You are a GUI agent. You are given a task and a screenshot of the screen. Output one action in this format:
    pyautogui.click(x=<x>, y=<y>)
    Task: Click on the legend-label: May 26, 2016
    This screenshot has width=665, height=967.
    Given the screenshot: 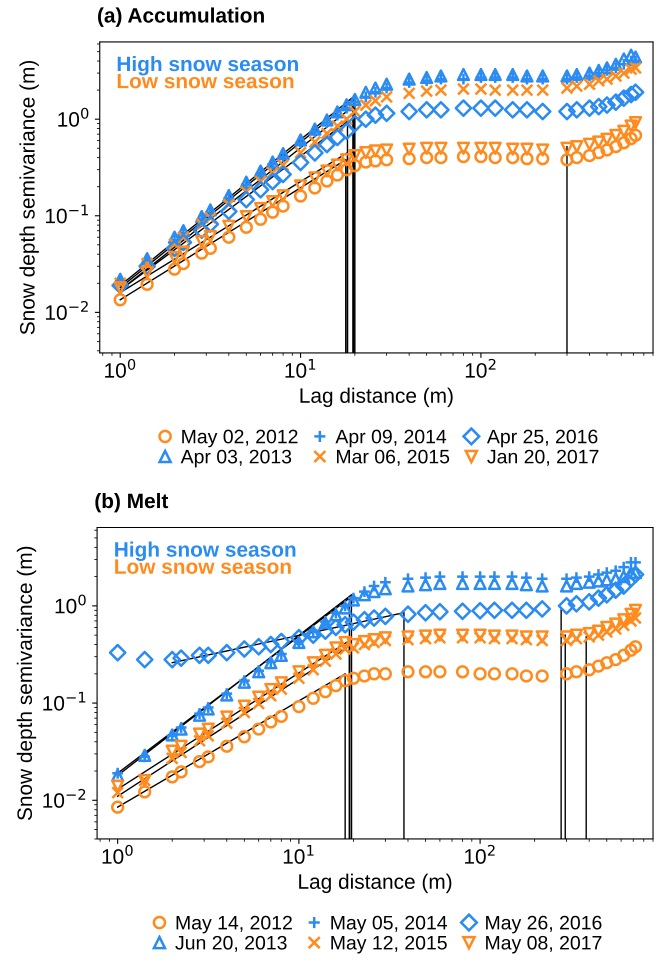 What is the action you would take?
    pyautogui.click(x=544, y=925)
    